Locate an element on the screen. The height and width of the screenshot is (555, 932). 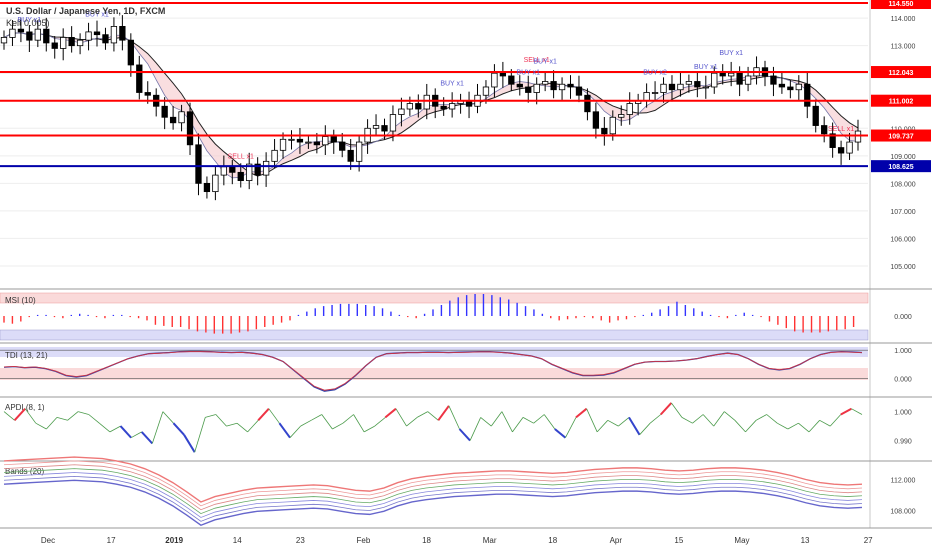
apdi-title: APDI (8, 1) is located at coordinates (25, 407).